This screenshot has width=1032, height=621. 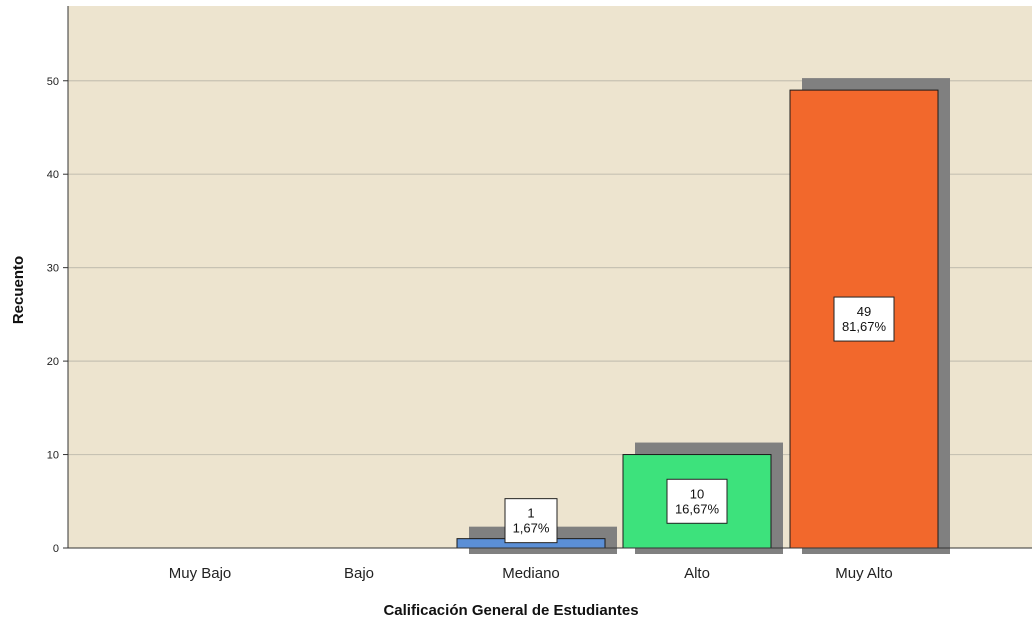 What do you see at coordinates (864, 326) in the screenshot?
I see `data-label-percent: 81,67%` at bounding box center [864, 326].